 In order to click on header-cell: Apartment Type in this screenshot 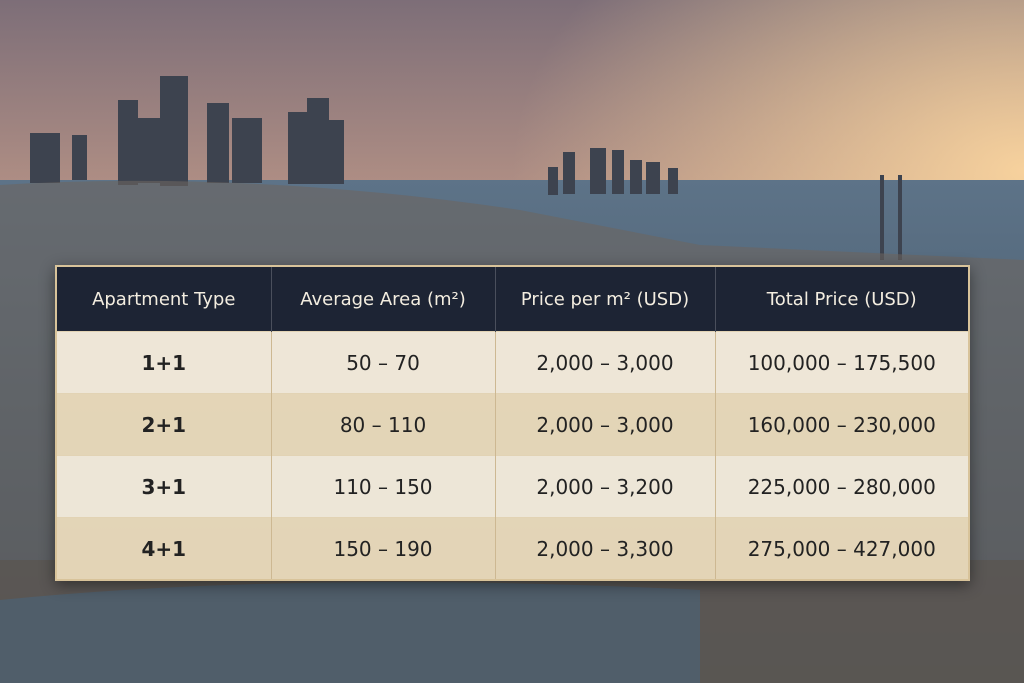, I will do `click(164, 299)`.